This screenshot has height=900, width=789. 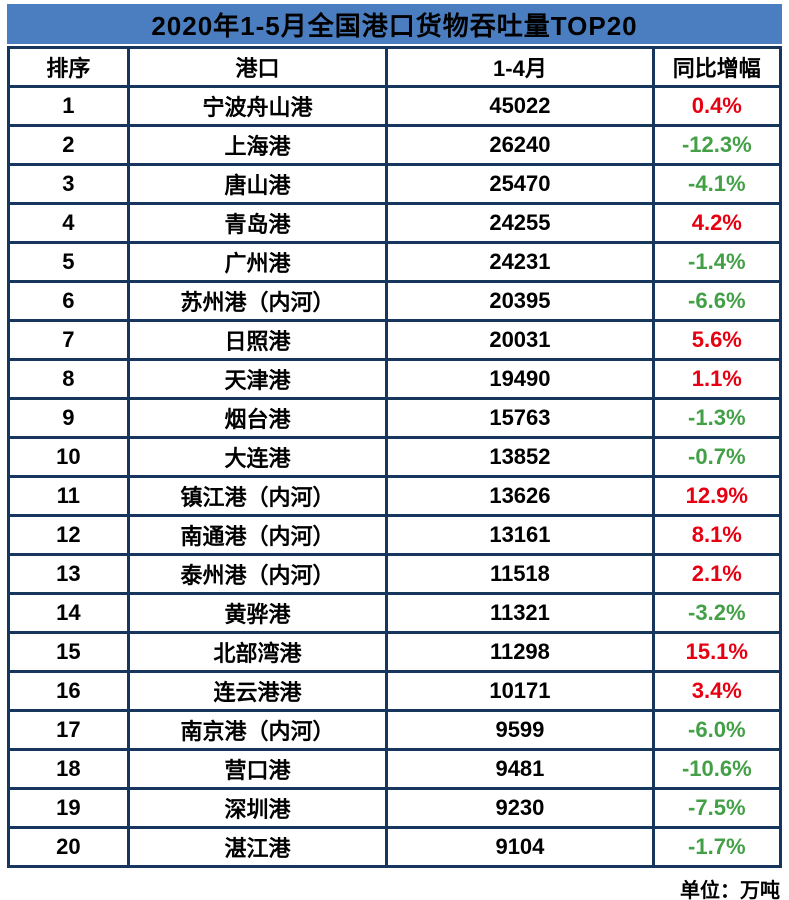 What do you see at coordinates (257, 223) in the screenshot?
I see `port-cell: 青岛港` at bounding box center [257, 223].